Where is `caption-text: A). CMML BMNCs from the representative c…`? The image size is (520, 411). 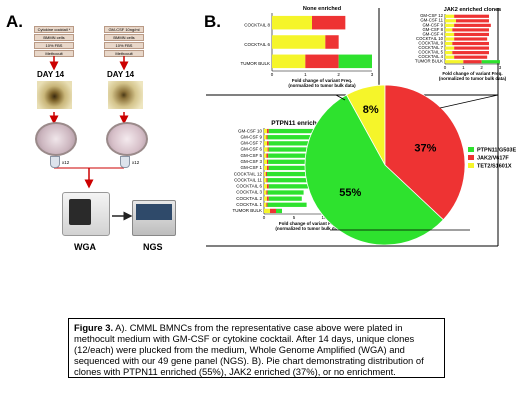 caption-text: A). CMML BMNCs from the representative c… is located at coordinates (249, 349).